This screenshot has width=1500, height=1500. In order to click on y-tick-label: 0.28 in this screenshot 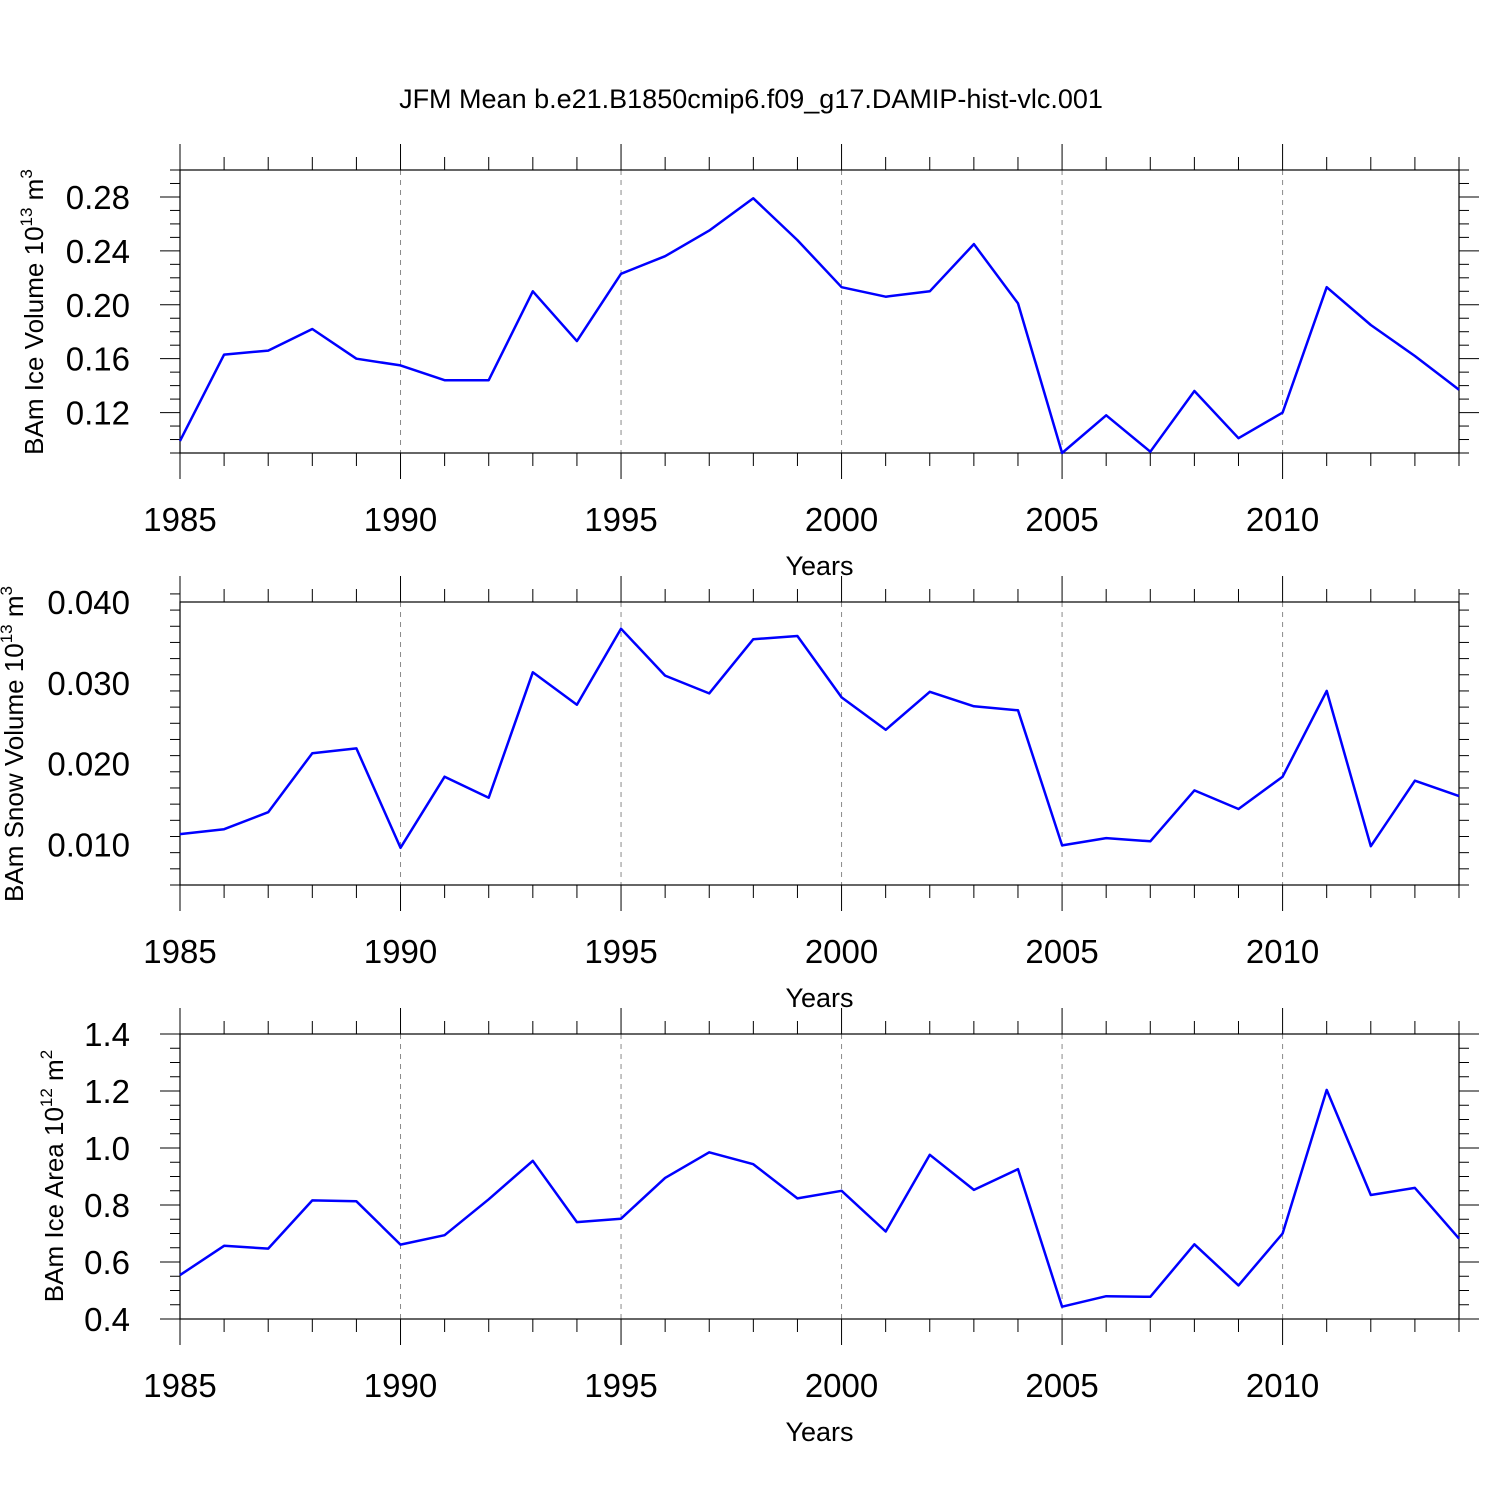, I will do `click(98, 197)`.